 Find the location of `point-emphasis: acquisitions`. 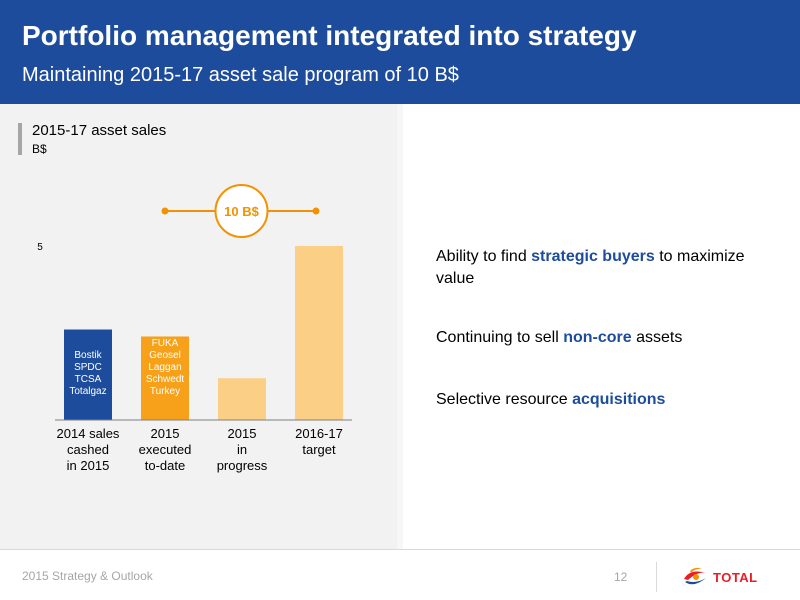

point-emphasis: acquisitions is located at coordinates (619, 399).